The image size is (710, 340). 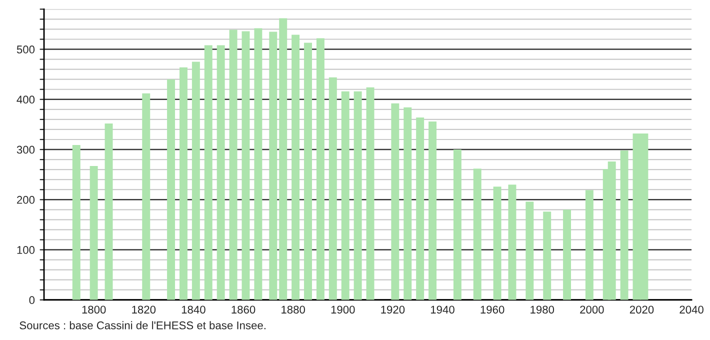 What do you see at coordinates (25, 100) in the screenshot?
I see `y-tick-label: 400` at bounding box center [25, 100].